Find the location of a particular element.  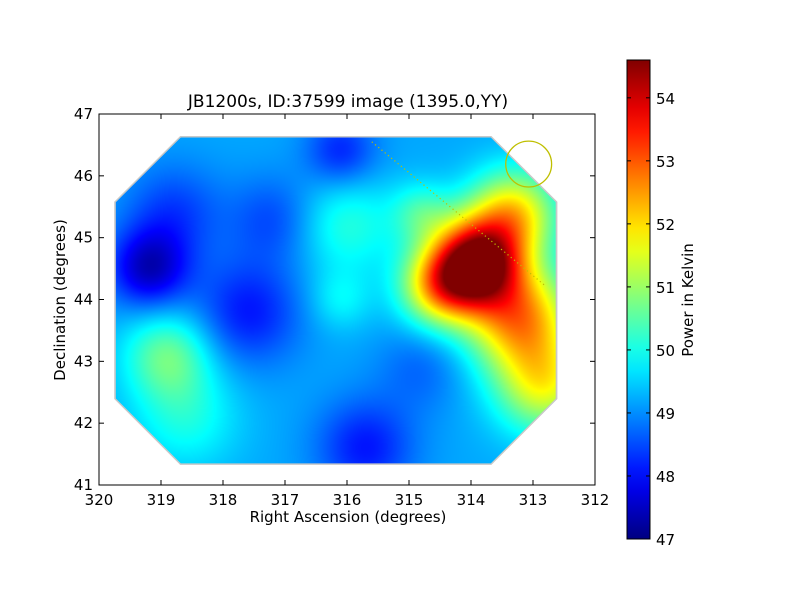

x-tick-label: 315 is located at coordinates (409, 500).